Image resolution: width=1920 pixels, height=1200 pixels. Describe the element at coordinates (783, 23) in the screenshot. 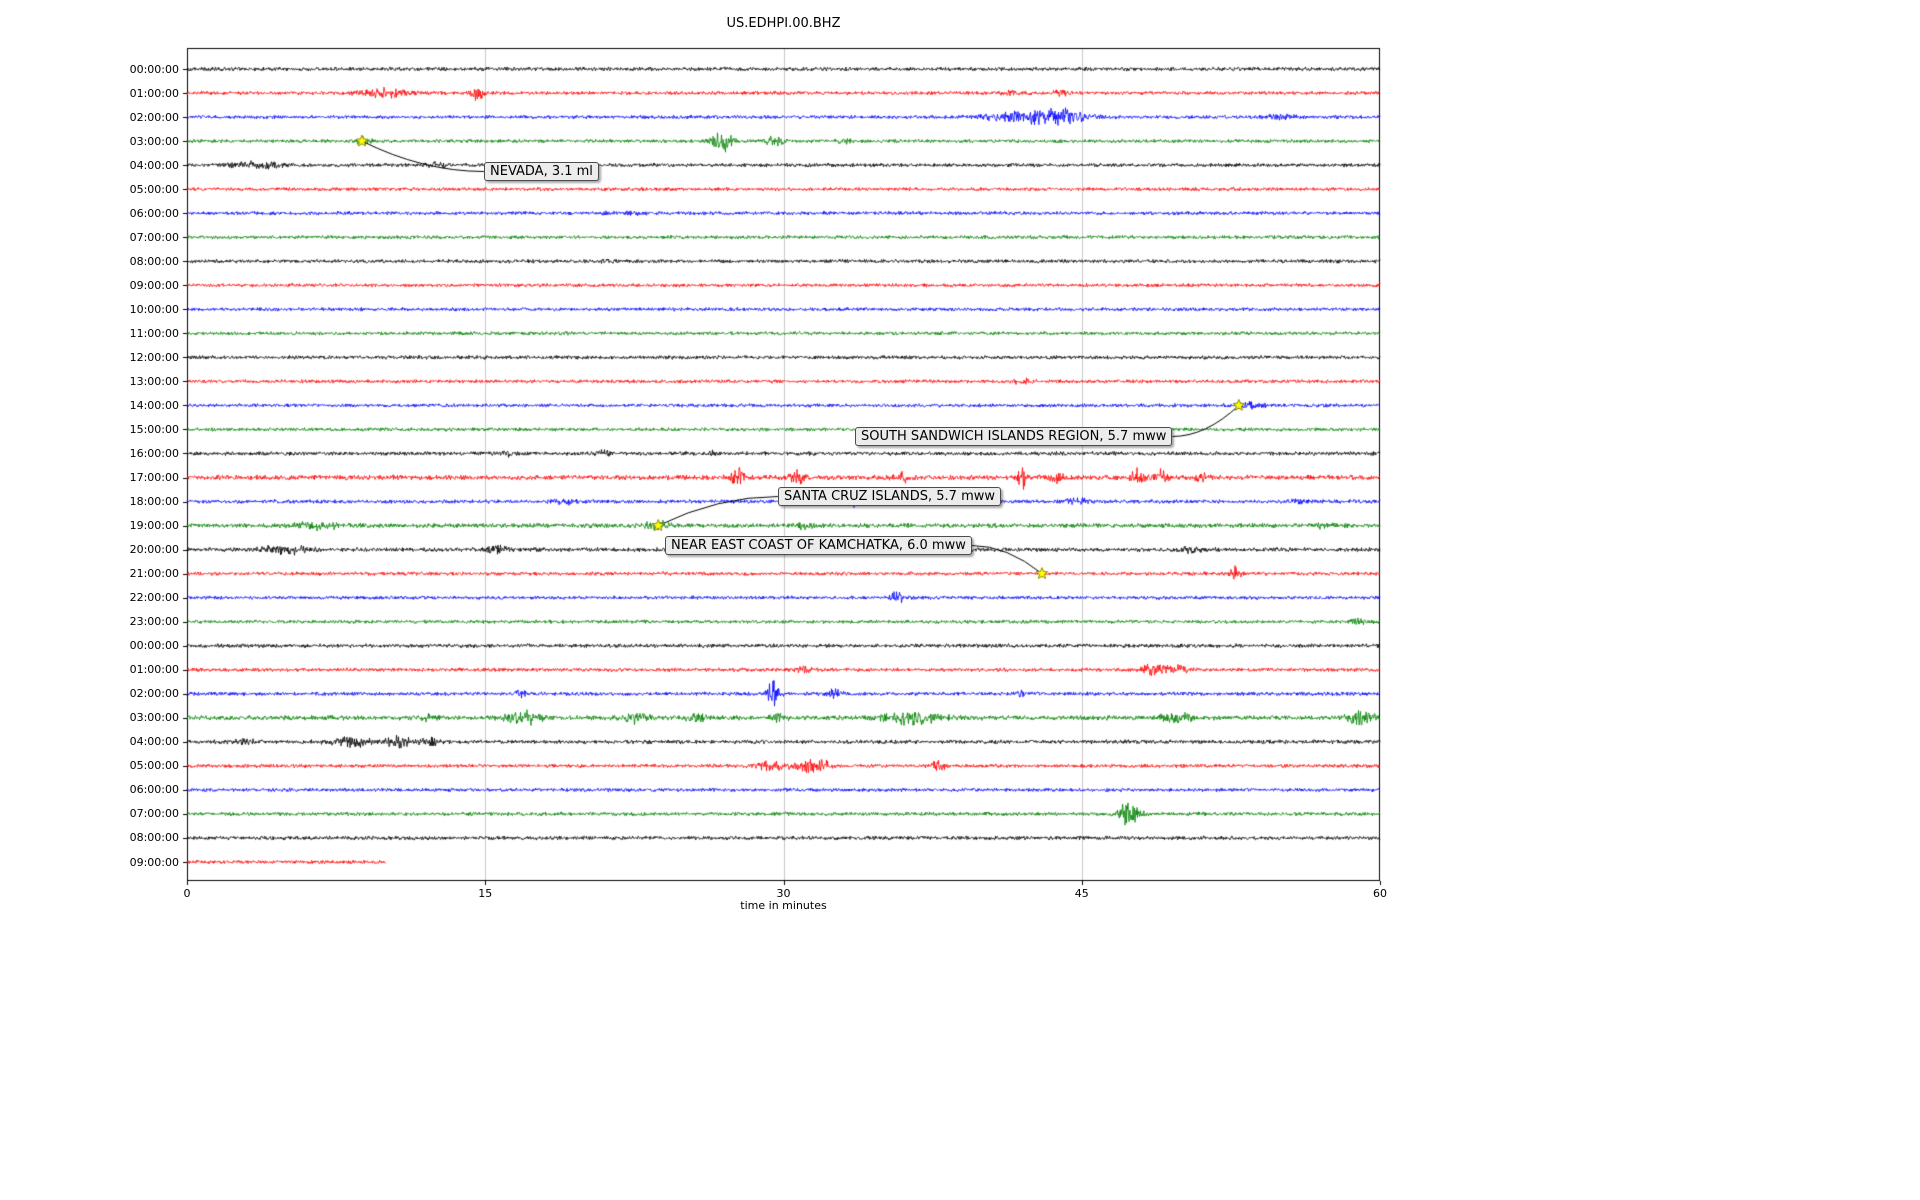

I see `plot-title: US.EDHPI.00.BHZ` at that location.